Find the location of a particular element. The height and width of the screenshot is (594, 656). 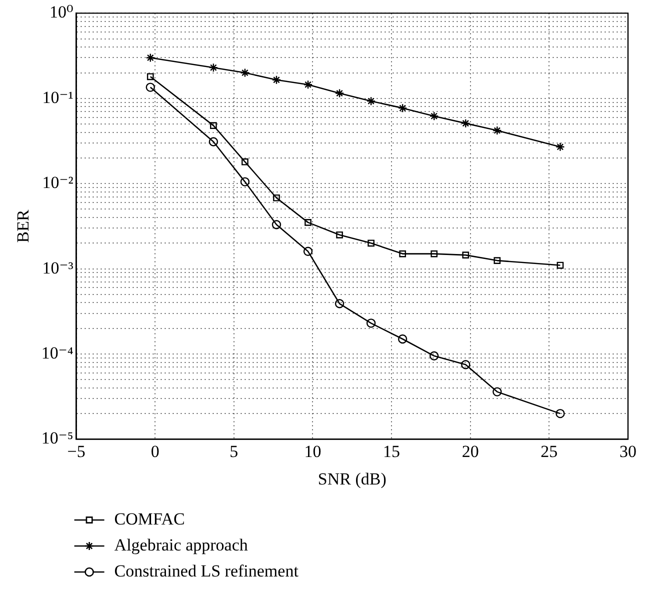

x-tick-label: 10 is located at coordinates (313, 451).